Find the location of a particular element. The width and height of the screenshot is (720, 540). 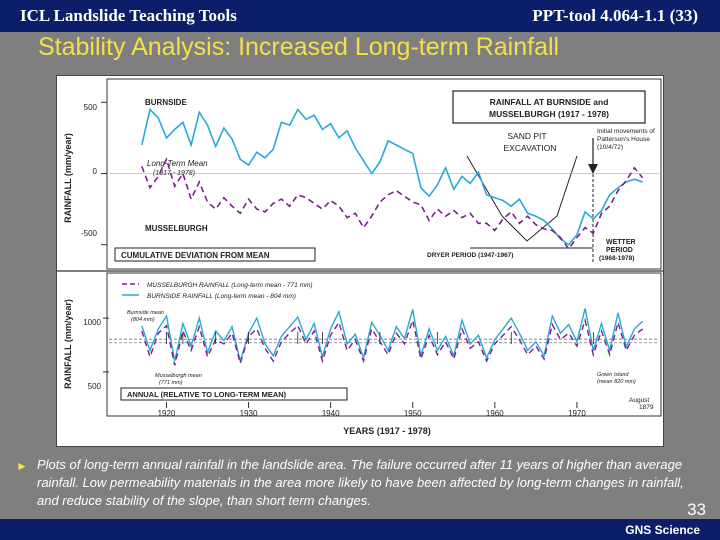

inset-title-line2: MUSSELBURGH (1917 - 1978) is located at coordinates (549, 114).